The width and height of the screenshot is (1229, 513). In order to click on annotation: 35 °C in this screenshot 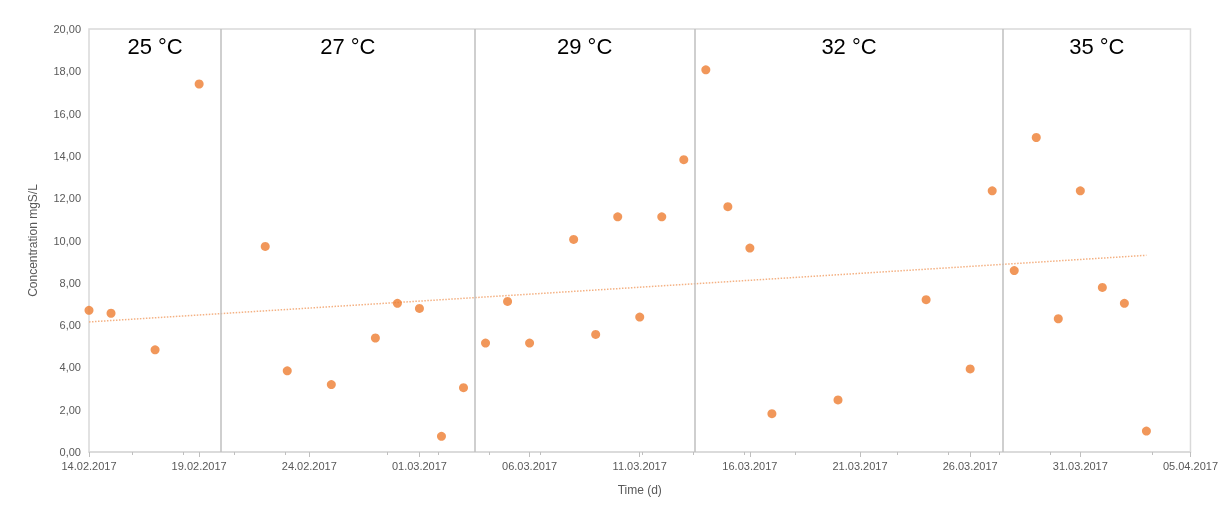, I will do `click(1097, 46)`.